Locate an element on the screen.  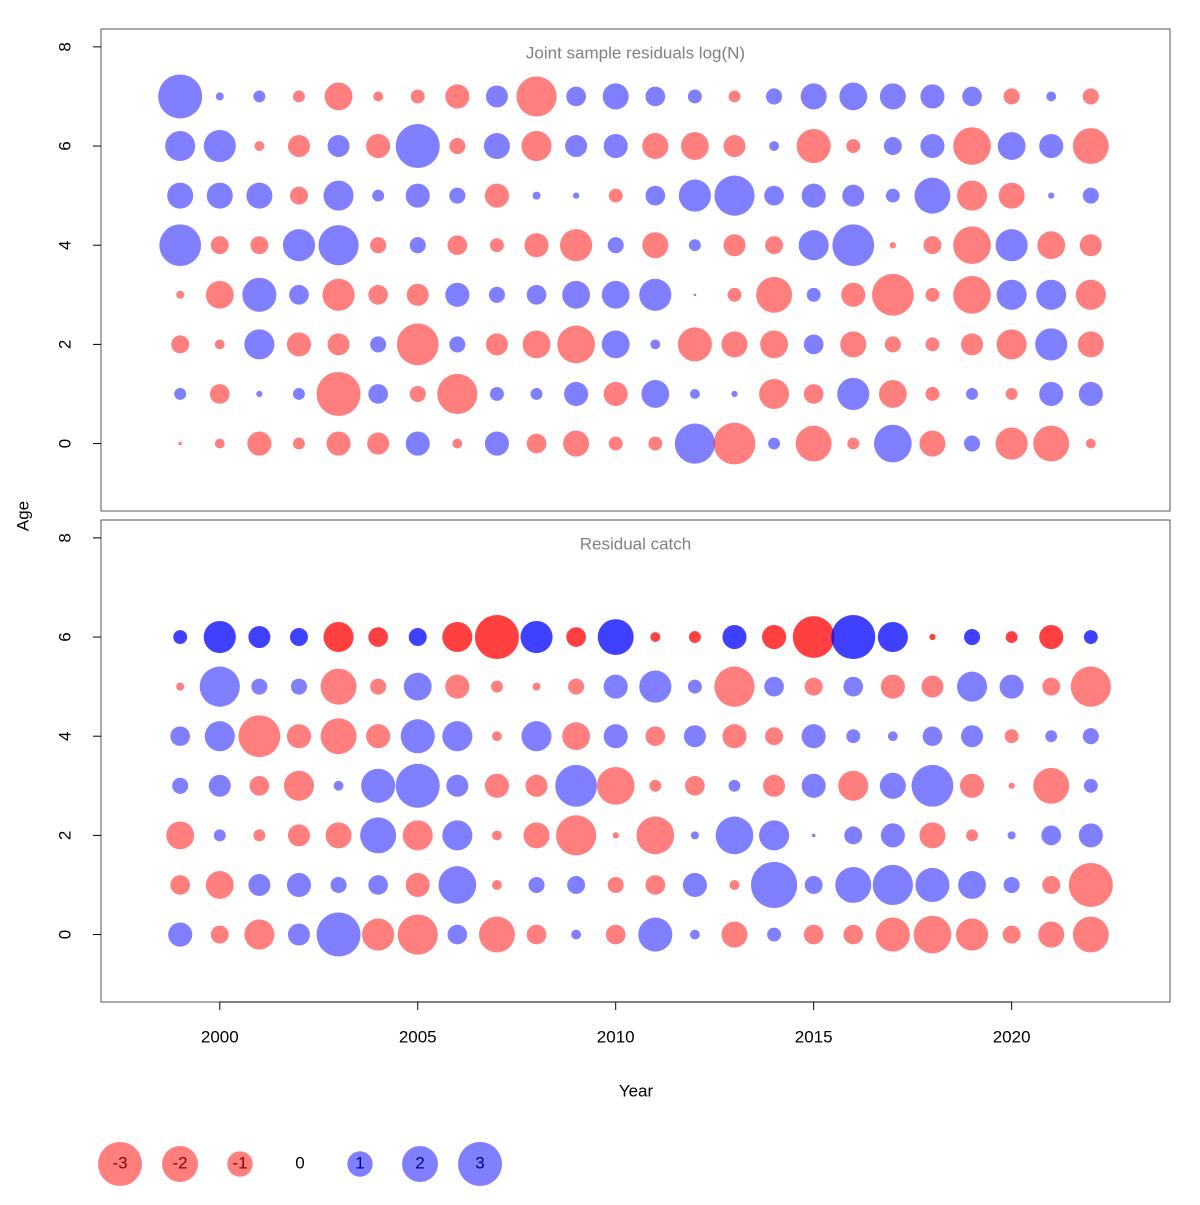
legend-label: 2 is located at coordinates (419, 1162).